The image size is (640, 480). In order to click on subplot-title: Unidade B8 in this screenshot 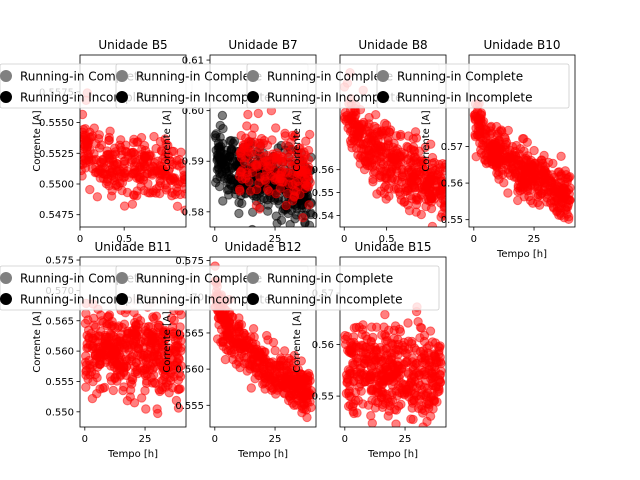, I will do `click(392, 45)`.